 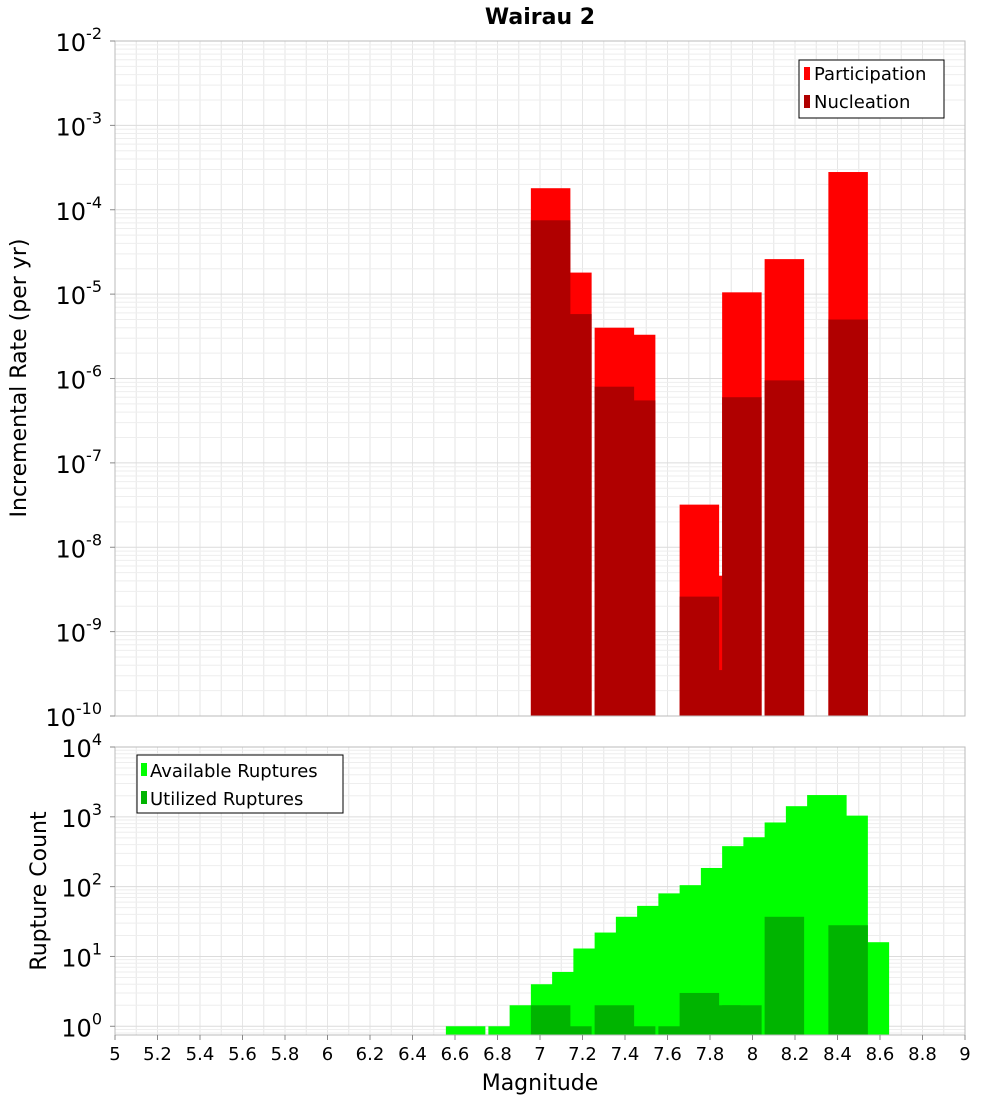 What do you see at coordinates (539, 1054) in the screenshot?
I see `x-tick-label: 7` at bounding box center [539, 1054].